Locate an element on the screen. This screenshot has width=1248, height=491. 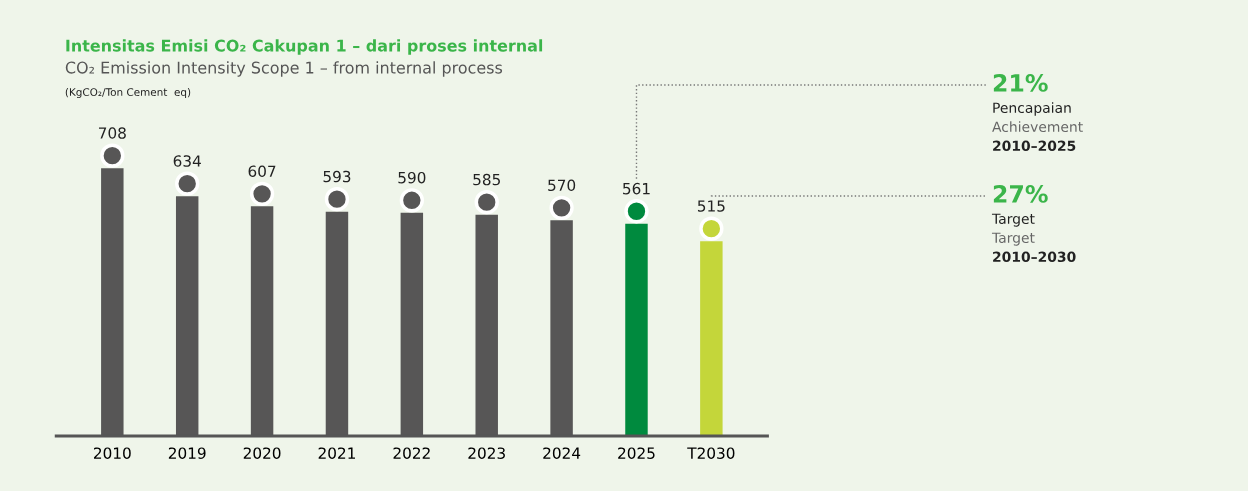
x-tick-label: 2021 is located at coordinates (336, 453).